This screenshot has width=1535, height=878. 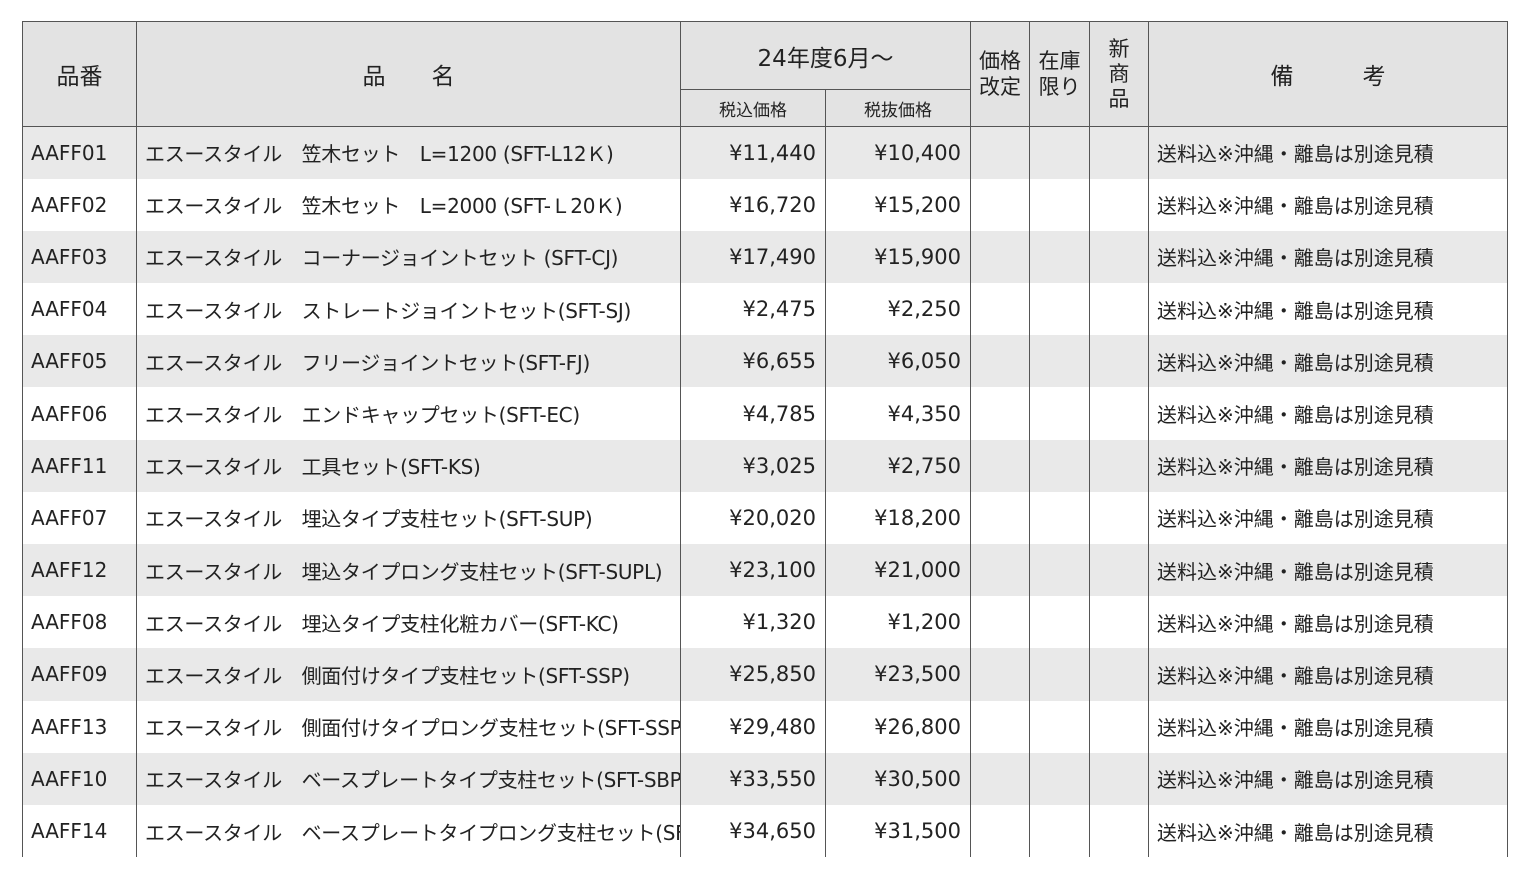 I want to click on product-name: エスースタイル ベースプレートタイプロング支柱セット(SFT-SBPL), so click(x=408, y=831).